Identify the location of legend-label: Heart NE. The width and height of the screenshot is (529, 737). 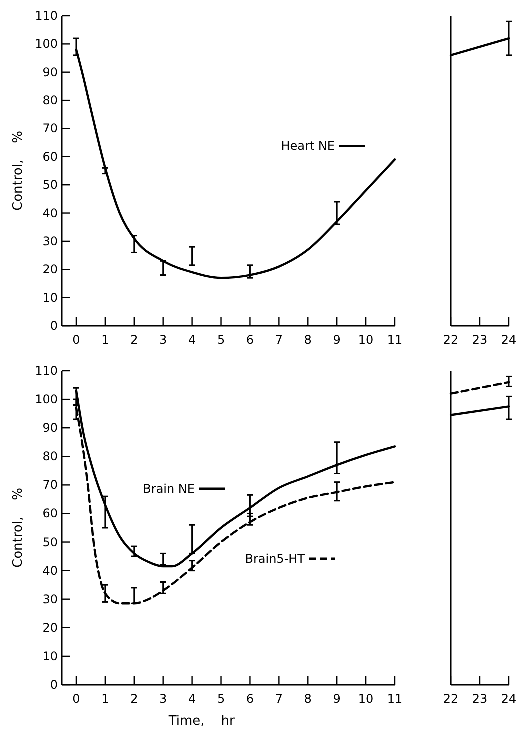
(308, 146).